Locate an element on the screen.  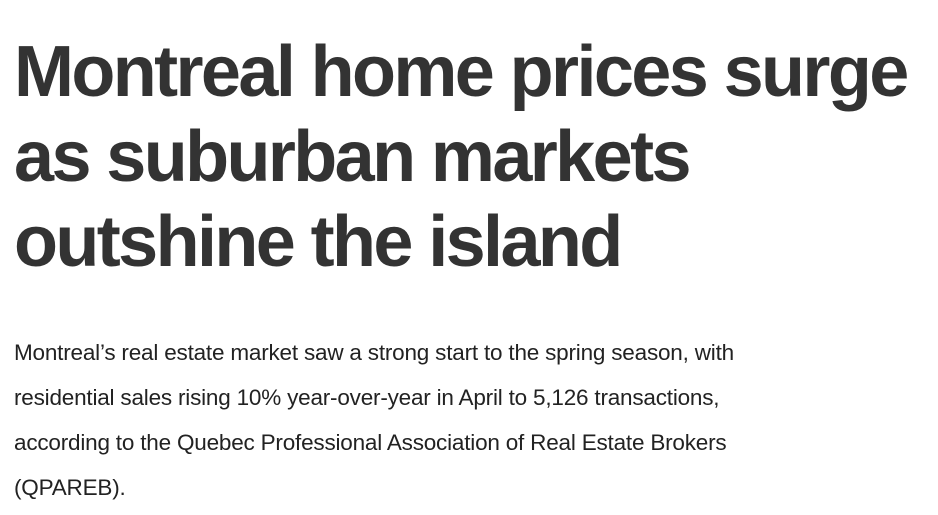
headline-line: Montreal home prices surge is located at coordinates (461, 72).